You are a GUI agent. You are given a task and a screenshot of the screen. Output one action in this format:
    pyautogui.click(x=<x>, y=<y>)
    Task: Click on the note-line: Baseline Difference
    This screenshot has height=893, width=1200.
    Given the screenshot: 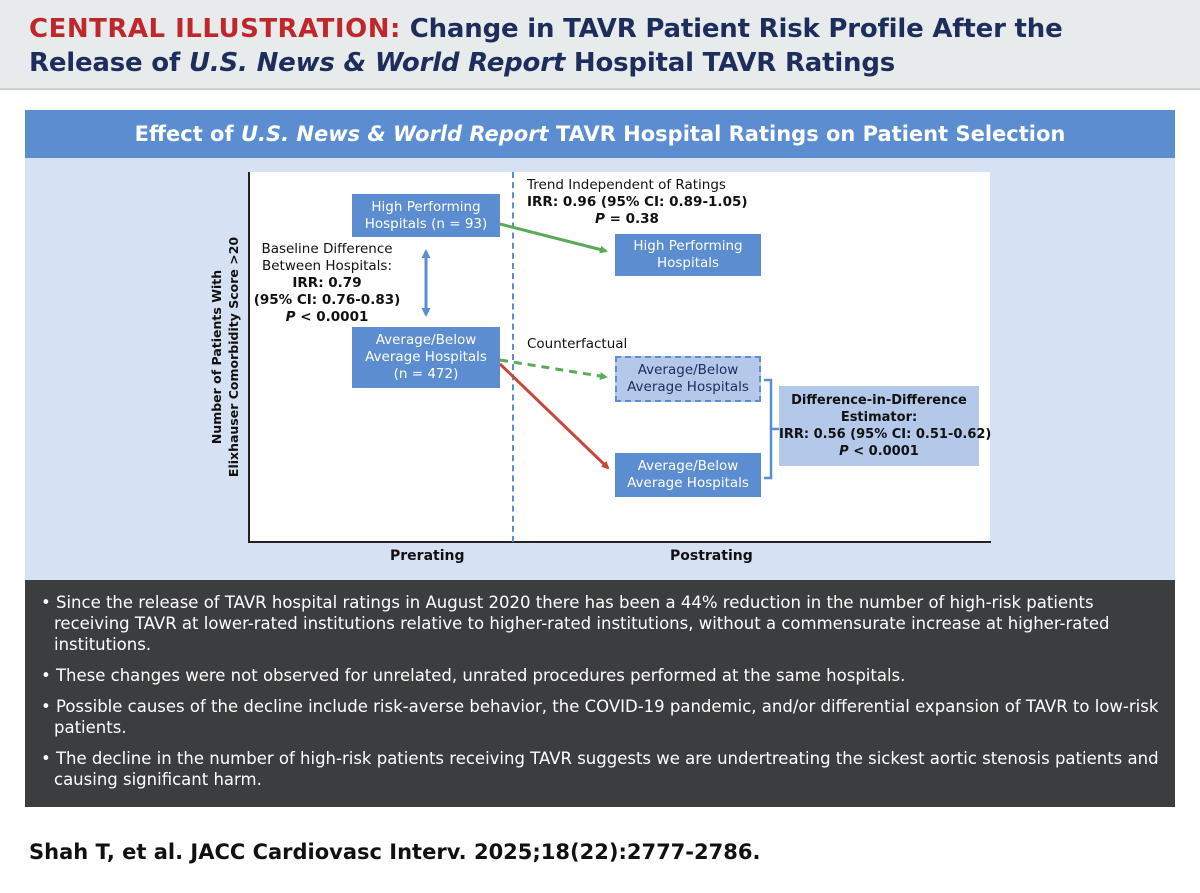 What is the action you would take?
    pyautogui.click(x=327, y=249)
    